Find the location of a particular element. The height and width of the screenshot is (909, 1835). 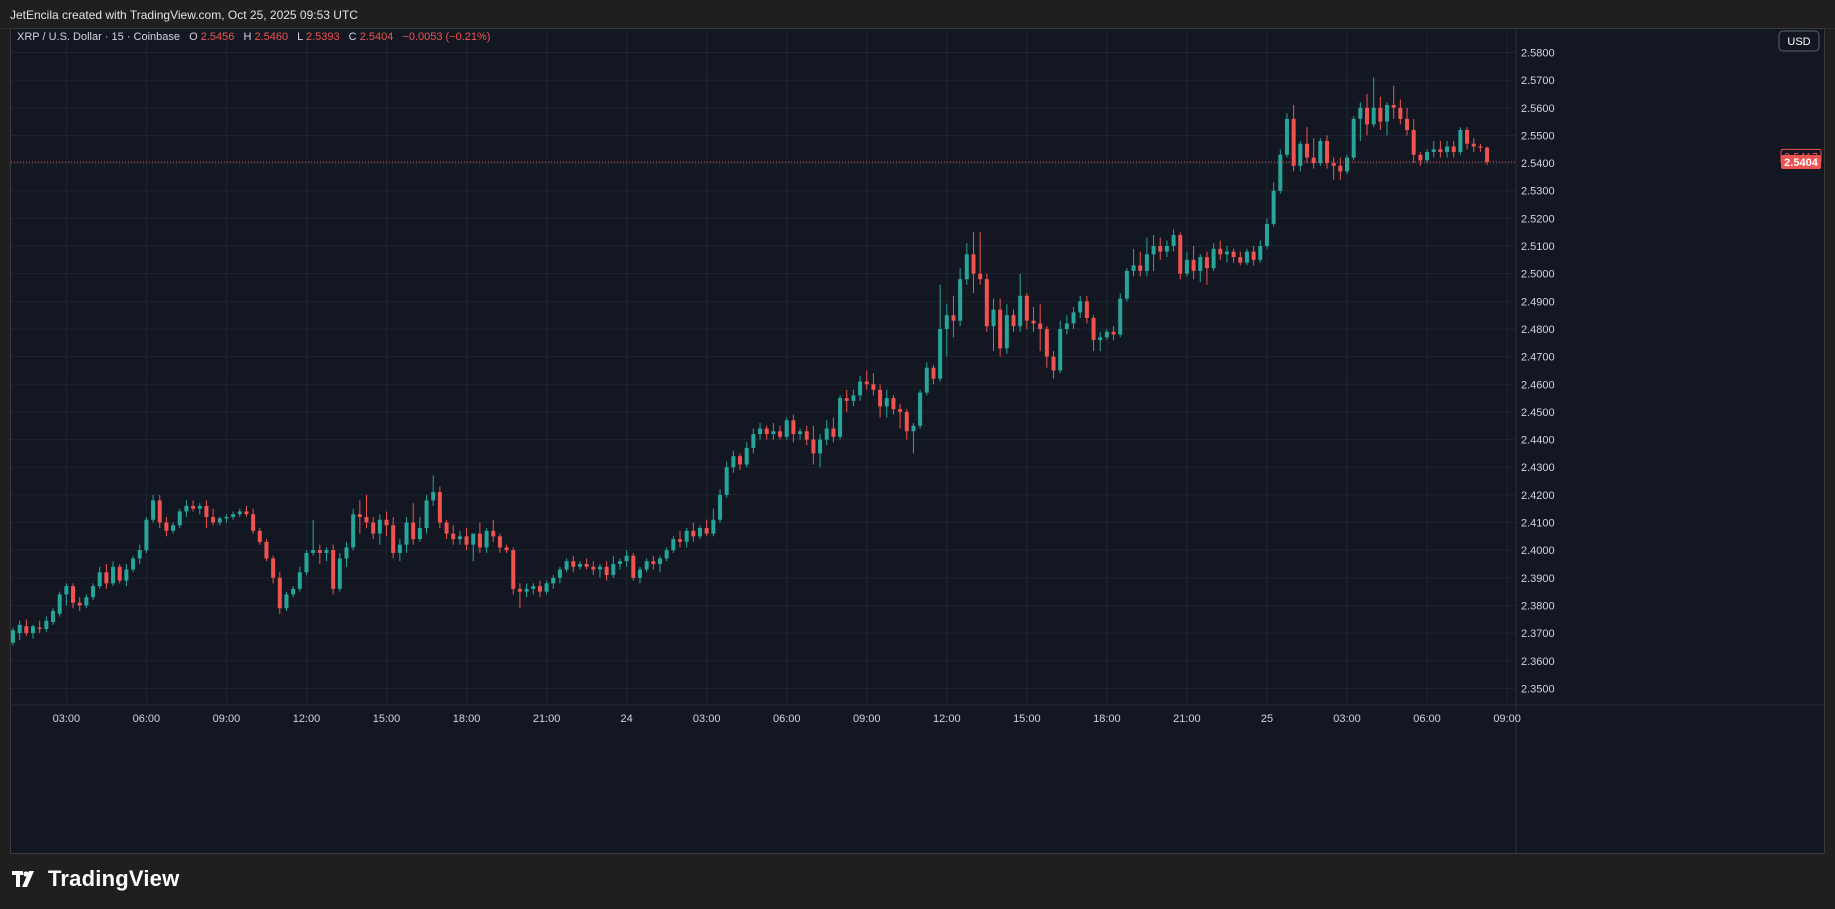

time-tick-label: 18:00 is located at coordinates (467, 719).